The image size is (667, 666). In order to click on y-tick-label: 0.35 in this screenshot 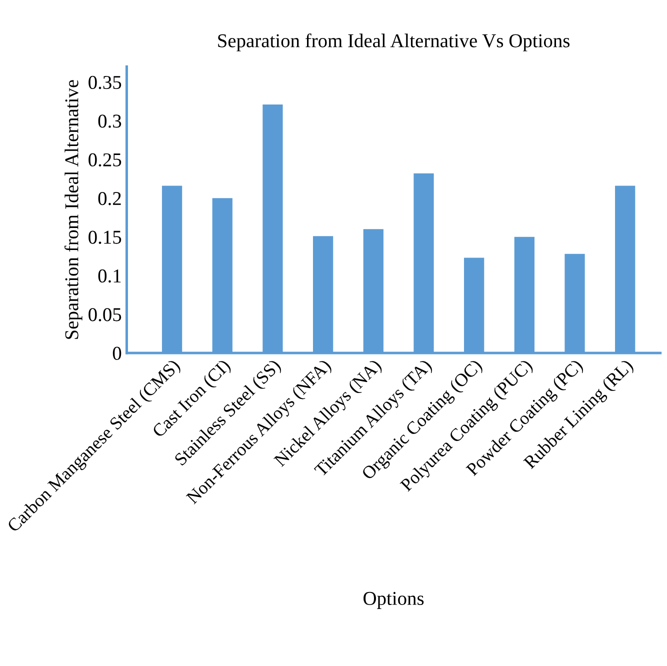, I will do `click(105, 83)`.